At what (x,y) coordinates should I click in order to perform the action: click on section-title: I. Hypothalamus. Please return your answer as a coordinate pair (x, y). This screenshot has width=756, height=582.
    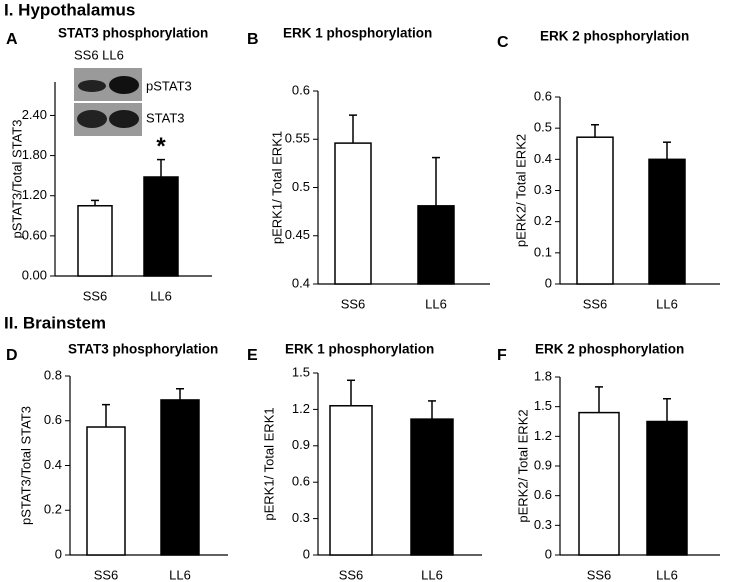
    Looking at the image, I should click on (69, 9).